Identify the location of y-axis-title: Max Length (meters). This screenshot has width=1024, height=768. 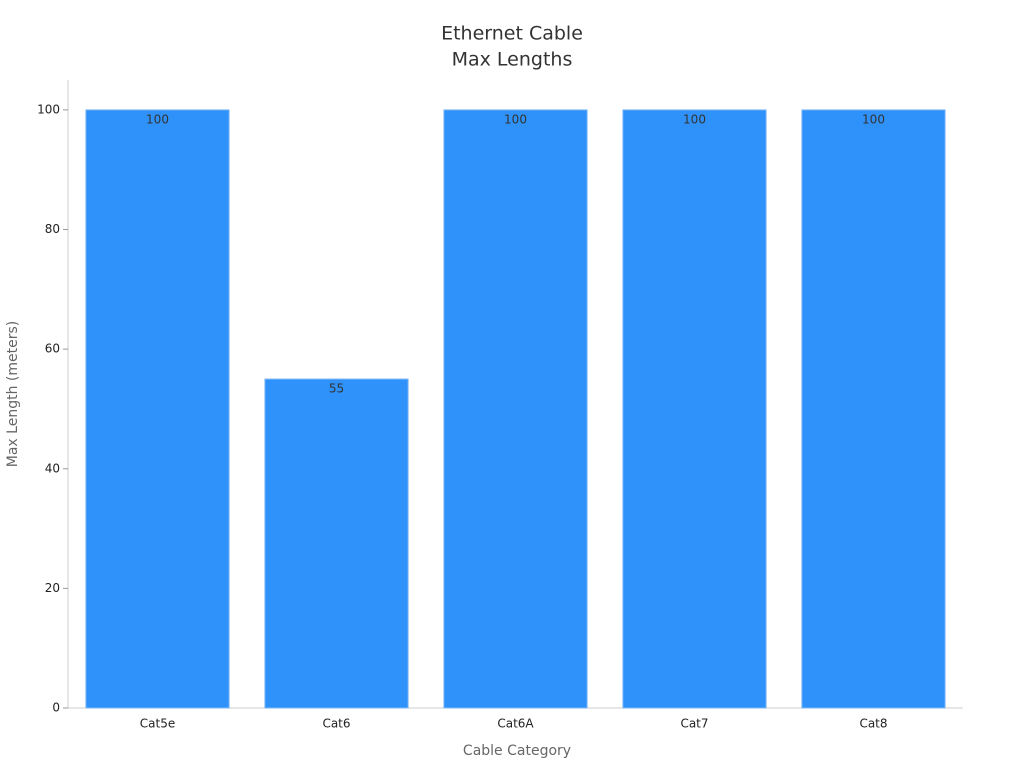
(13, 394).